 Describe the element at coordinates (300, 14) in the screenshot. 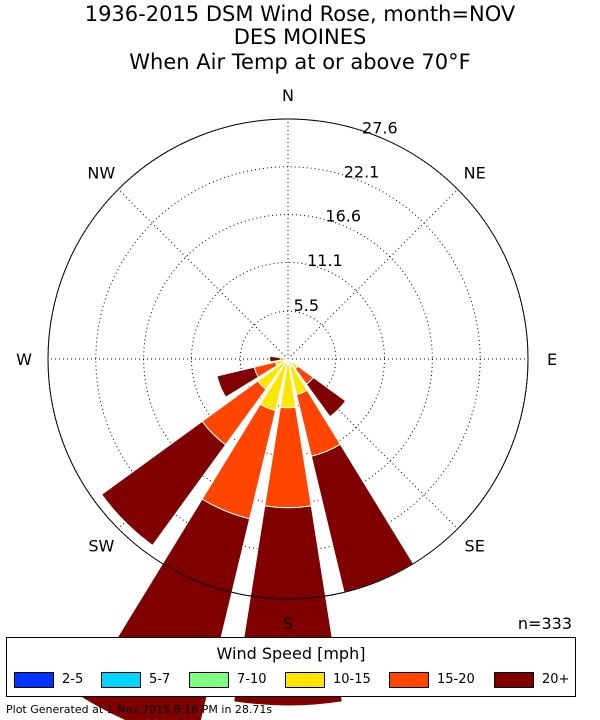

I see `chart-title: 1936-2015 DSM Wind Rose, month=NOV` at that location.